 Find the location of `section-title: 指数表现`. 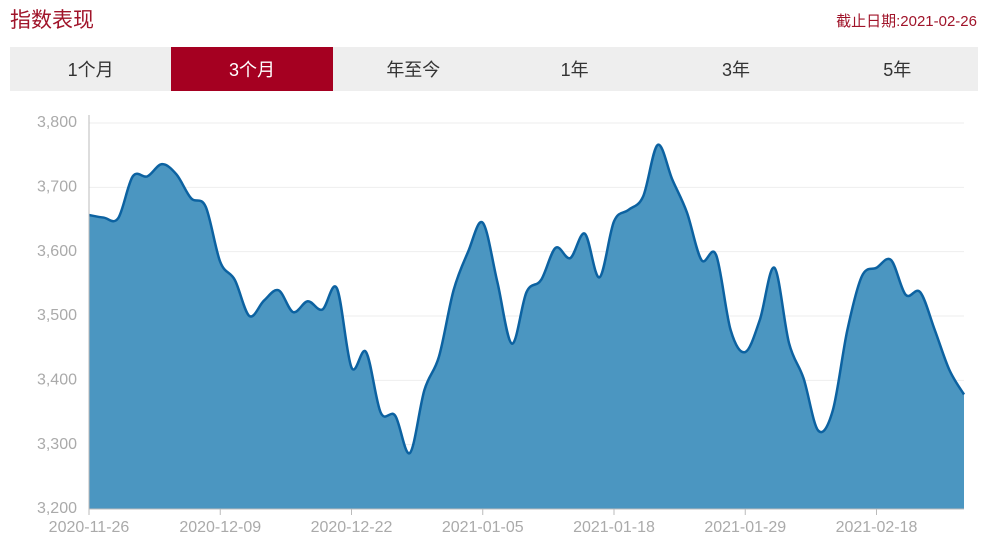

section-title: 指数表现 is located at coordinates (52, 20).